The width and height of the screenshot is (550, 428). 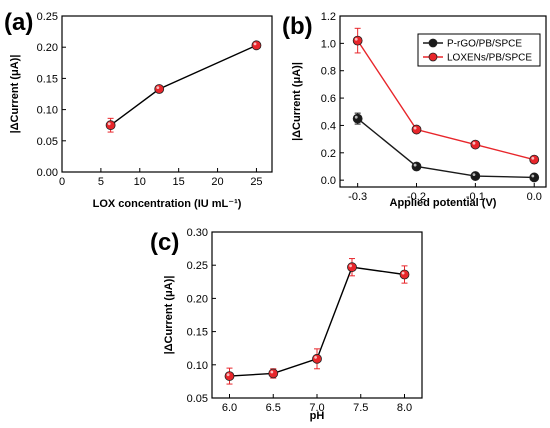 What do you see at coordinates (179, 182) in the screenshot?
I see `x-tick-label: 15` at bounding box center [179, 182].